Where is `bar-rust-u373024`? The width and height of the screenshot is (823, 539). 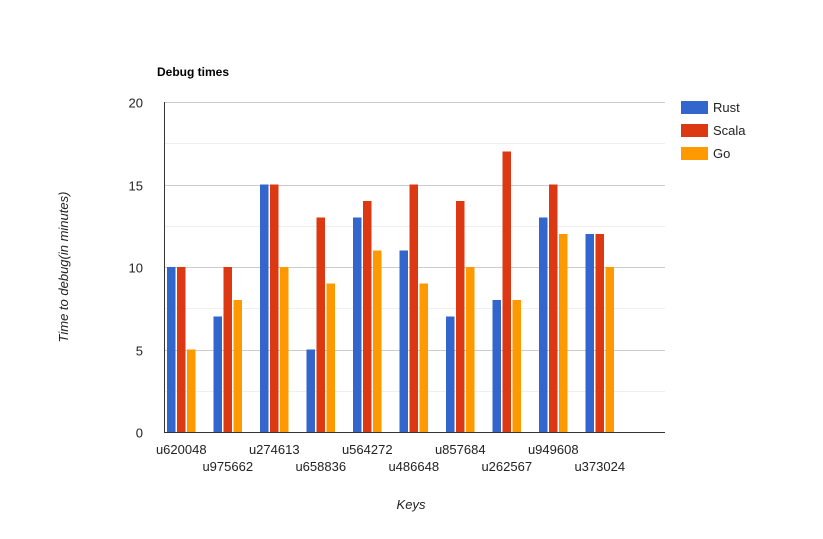
bar-rust-u373024 is located at coordinates (590, 333).